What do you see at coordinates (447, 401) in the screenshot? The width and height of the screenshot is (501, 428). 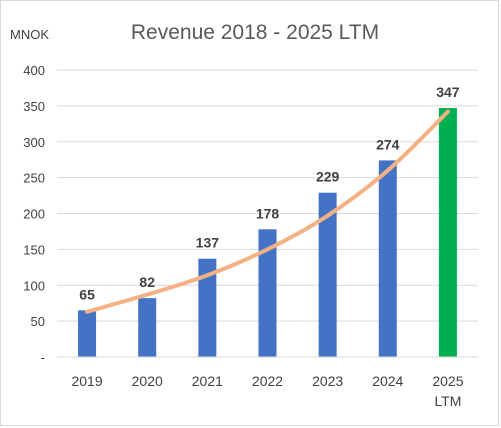 I see `x-tick-label: LTM` at bounding box center [447, 401].